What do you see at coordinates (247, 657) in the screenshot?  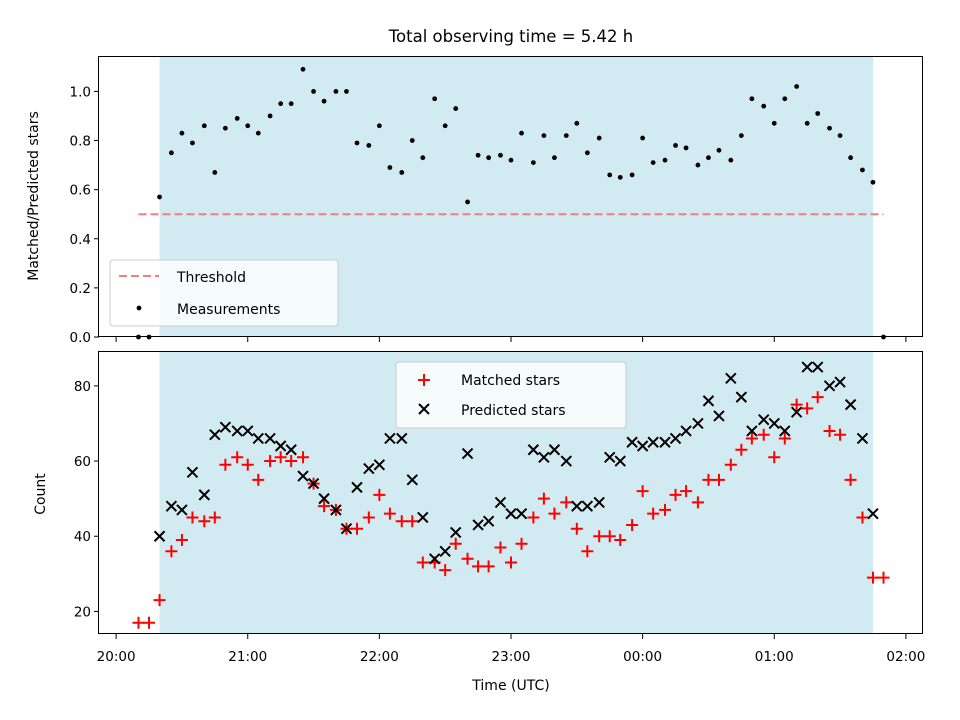 I see `x-tick-label: 21:00` at bounding box center [247, 657].